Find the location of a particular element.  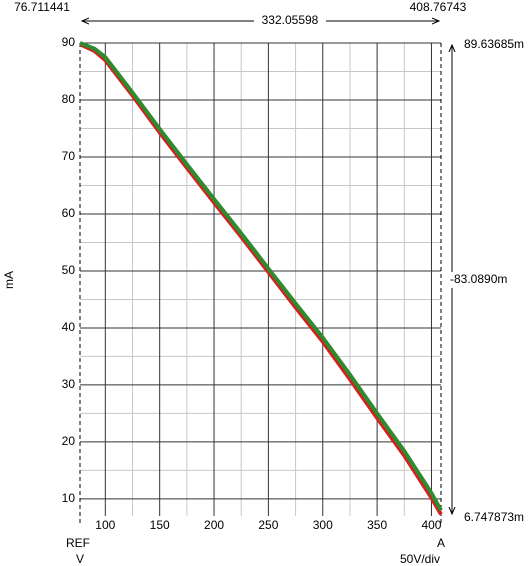

channel-label: A is located at coordinates (441, 543).